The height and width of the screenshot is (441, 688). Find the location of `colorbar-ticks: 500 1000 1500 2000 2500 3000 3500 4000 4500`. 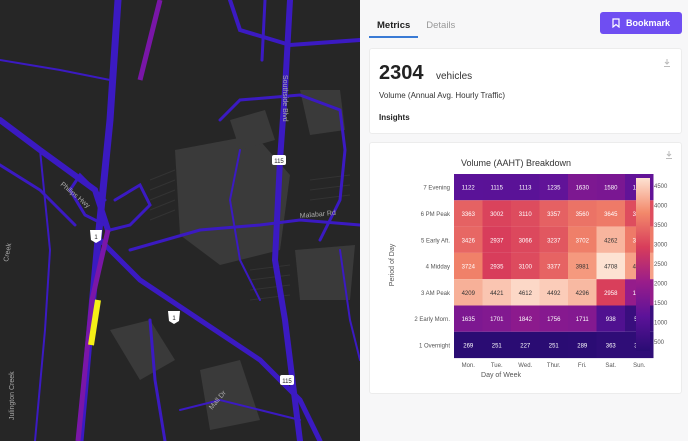

colorbar-ticks: 500 1000 1500 2000 2500 3000 3500 4000 4500 is located at coordinates (661, 265).